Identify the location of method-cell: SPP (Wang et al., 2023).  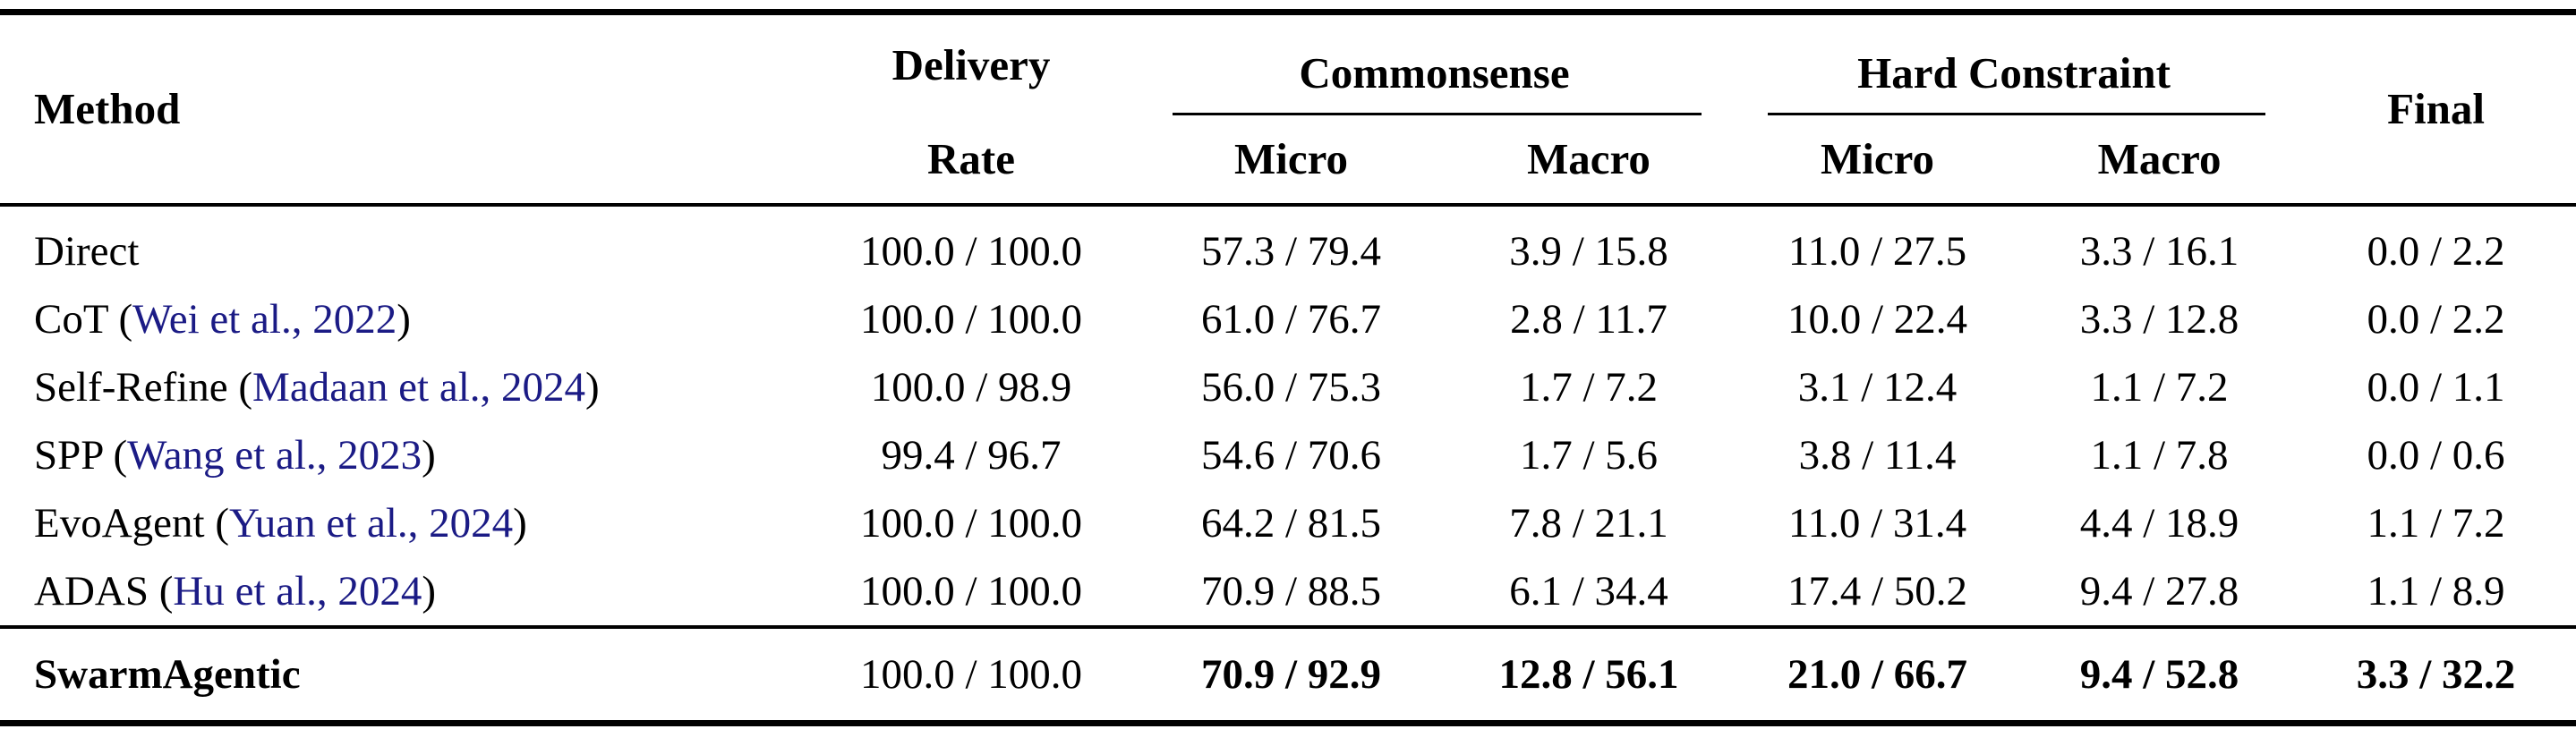
(403, 455).